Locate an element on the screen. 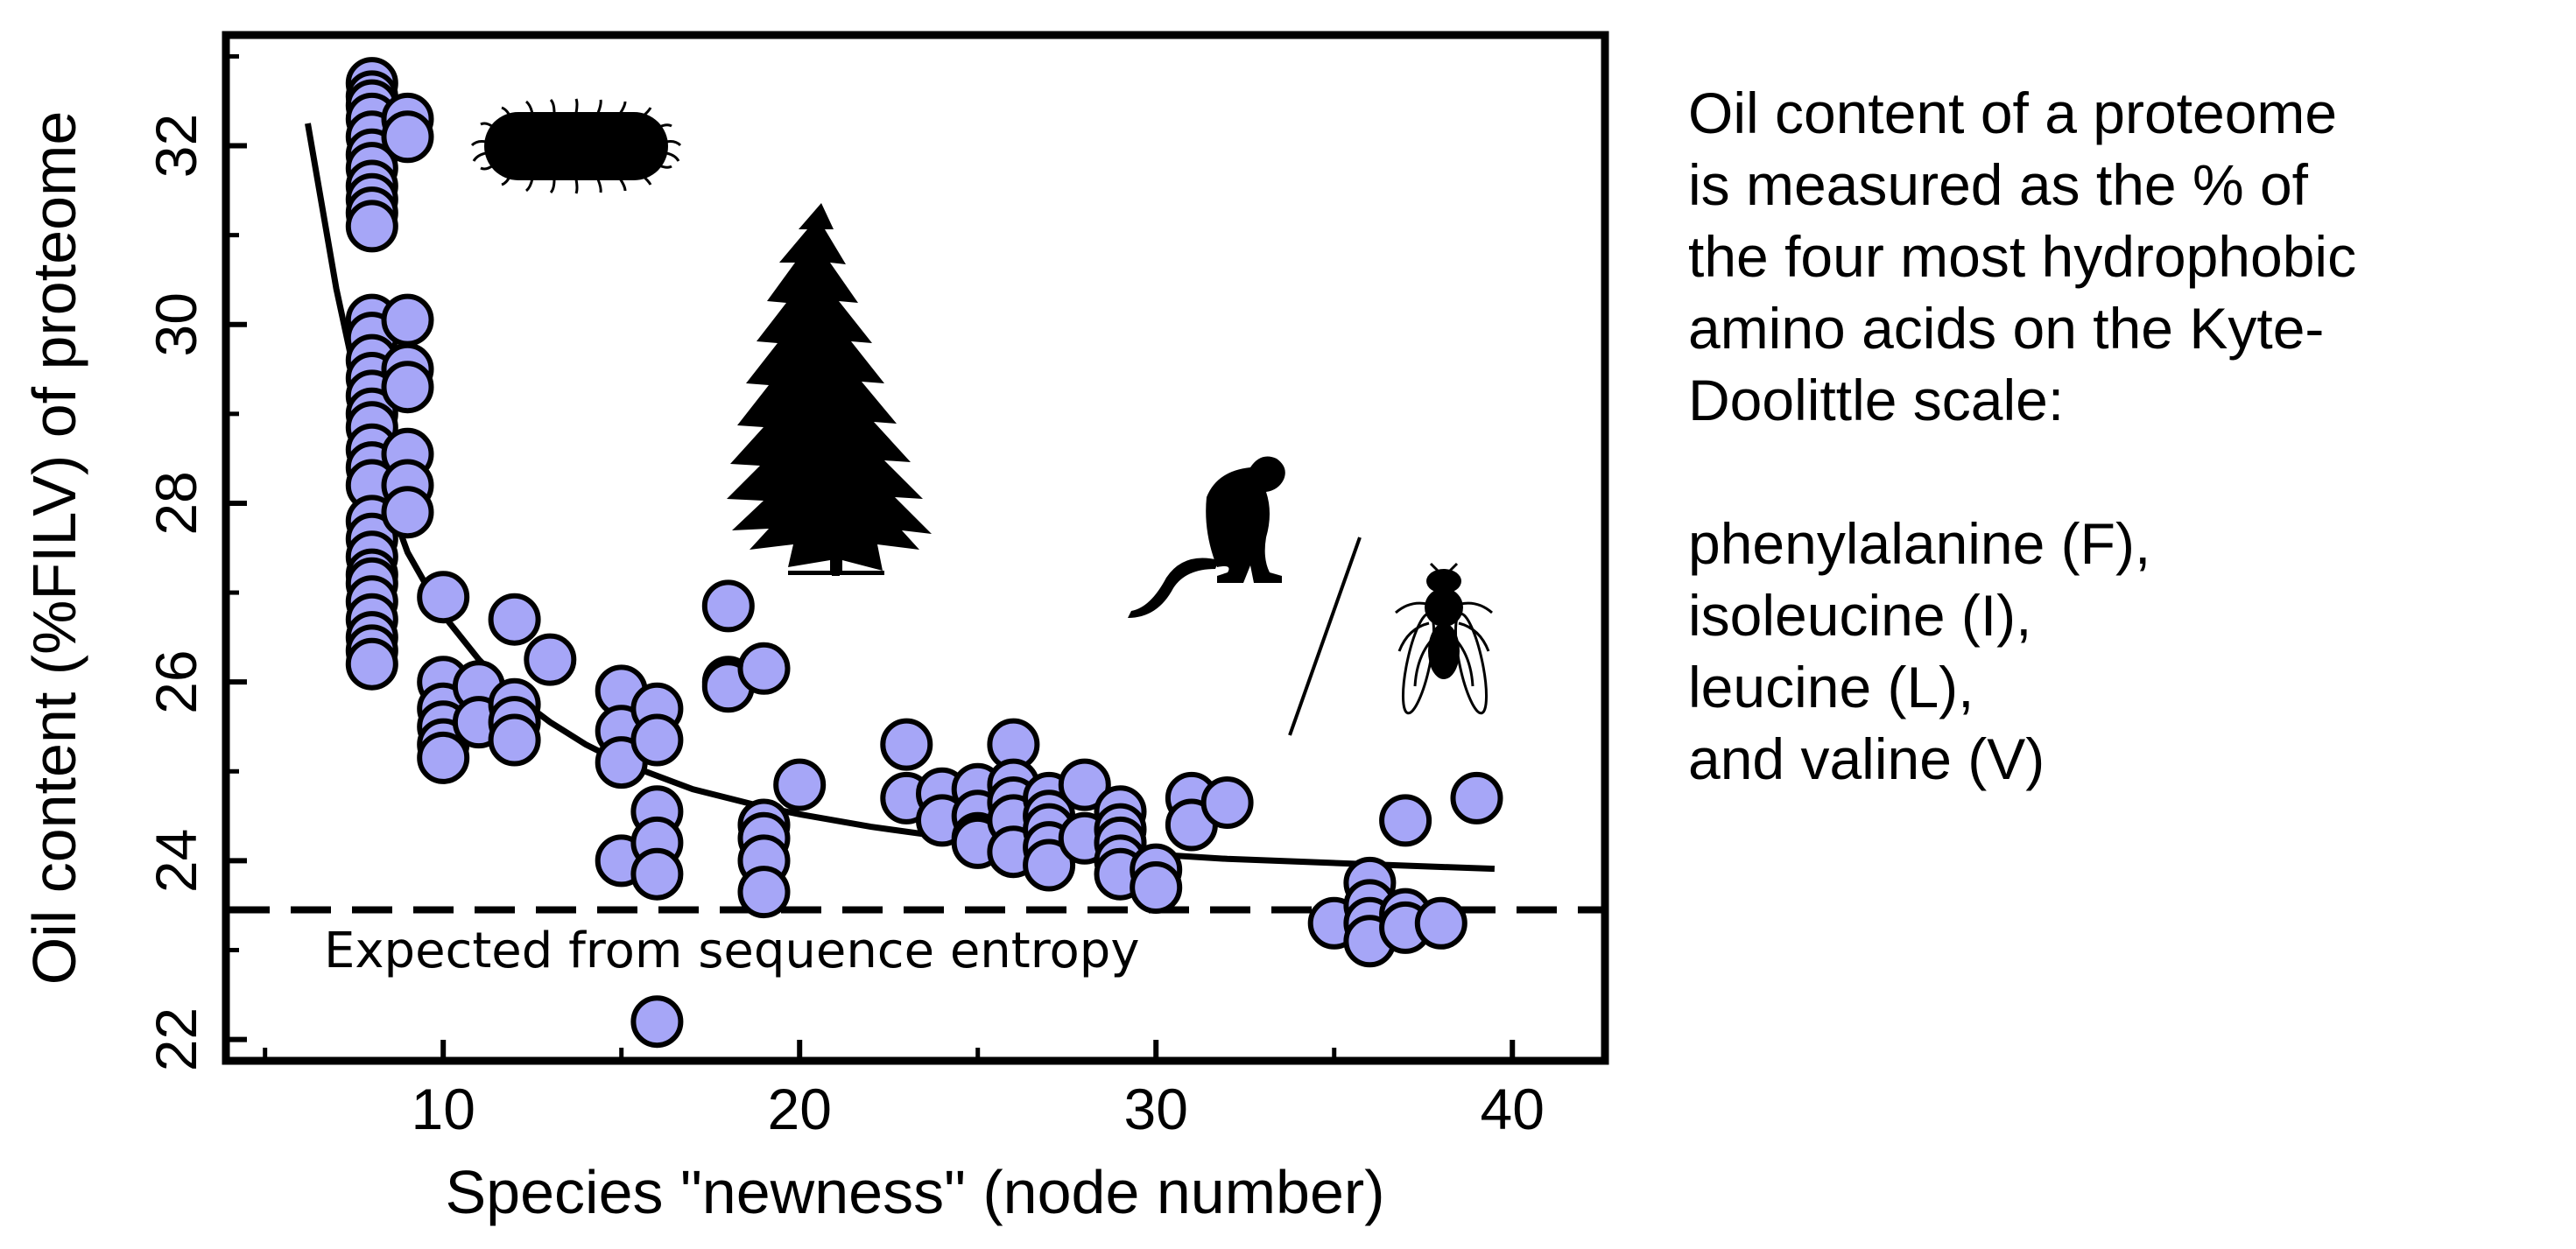 This screenshot has height=1249, width=2576. side-note-line: the four most hydrophobic is located at coordinates (2022, 256).